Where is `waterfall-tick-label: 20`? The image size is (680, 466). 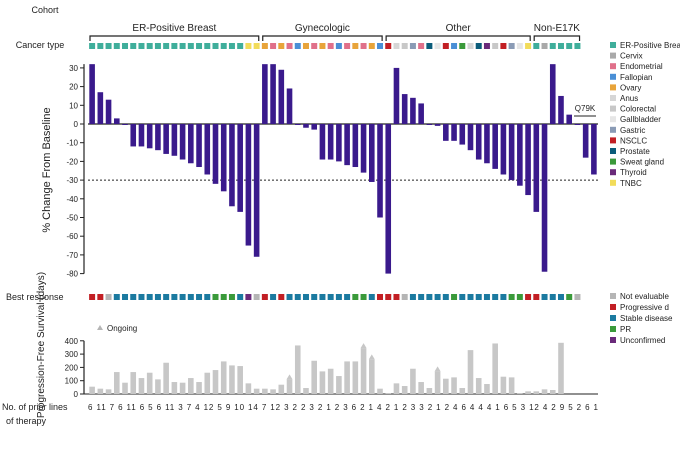 waterfall-tick-label: 20 is located at coordinates (73, 87).